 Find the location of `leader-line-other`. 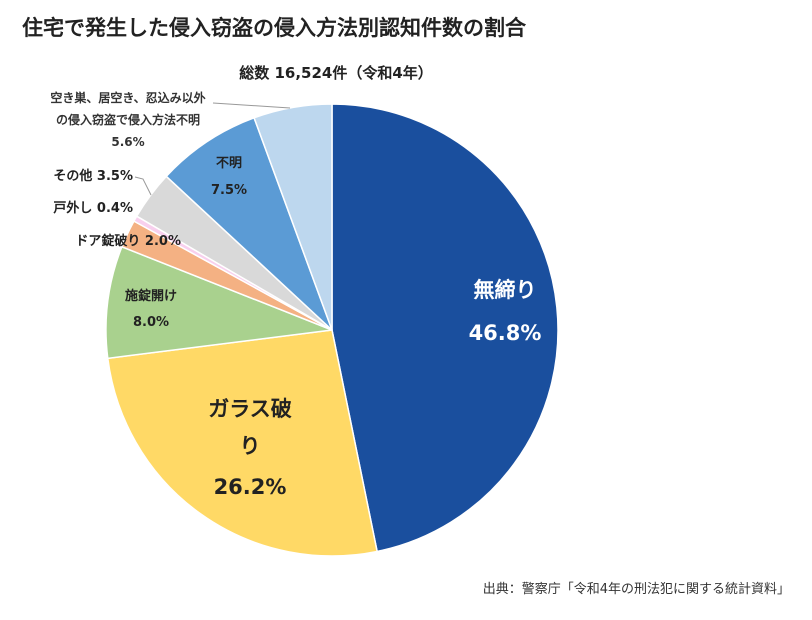

leader-line-other is located at coordinates (143, 186).